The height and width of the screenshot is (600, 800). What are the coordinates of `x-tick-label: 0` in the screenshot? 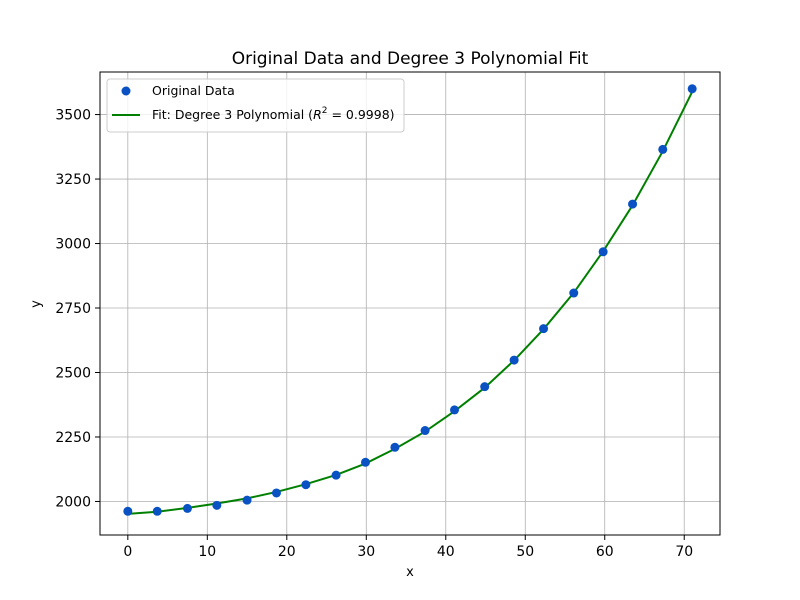 It's located at (127, 552).